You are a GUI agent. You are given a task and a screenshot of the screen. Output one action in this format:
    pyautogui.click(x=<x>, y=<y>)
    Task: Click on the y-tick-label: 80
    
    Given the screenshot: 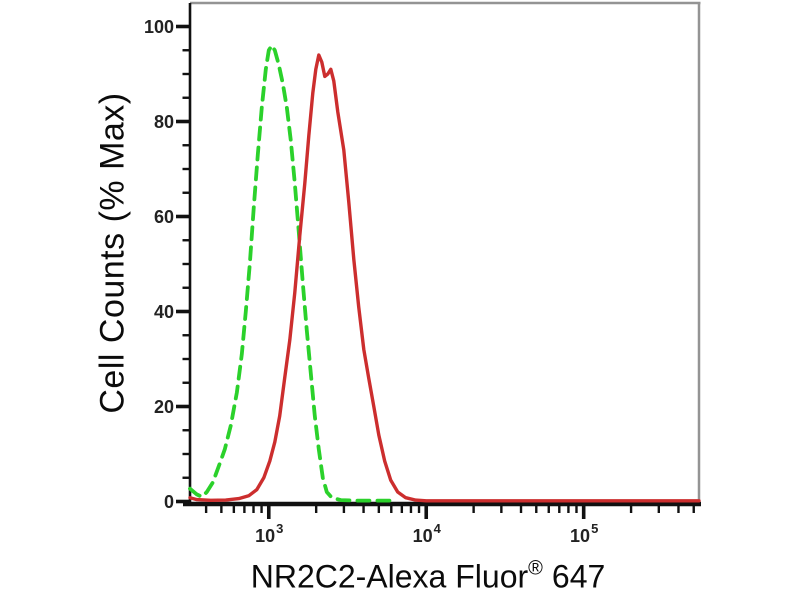 What is the action you would take?
    pyautogui.click(x=163, y=121)
    